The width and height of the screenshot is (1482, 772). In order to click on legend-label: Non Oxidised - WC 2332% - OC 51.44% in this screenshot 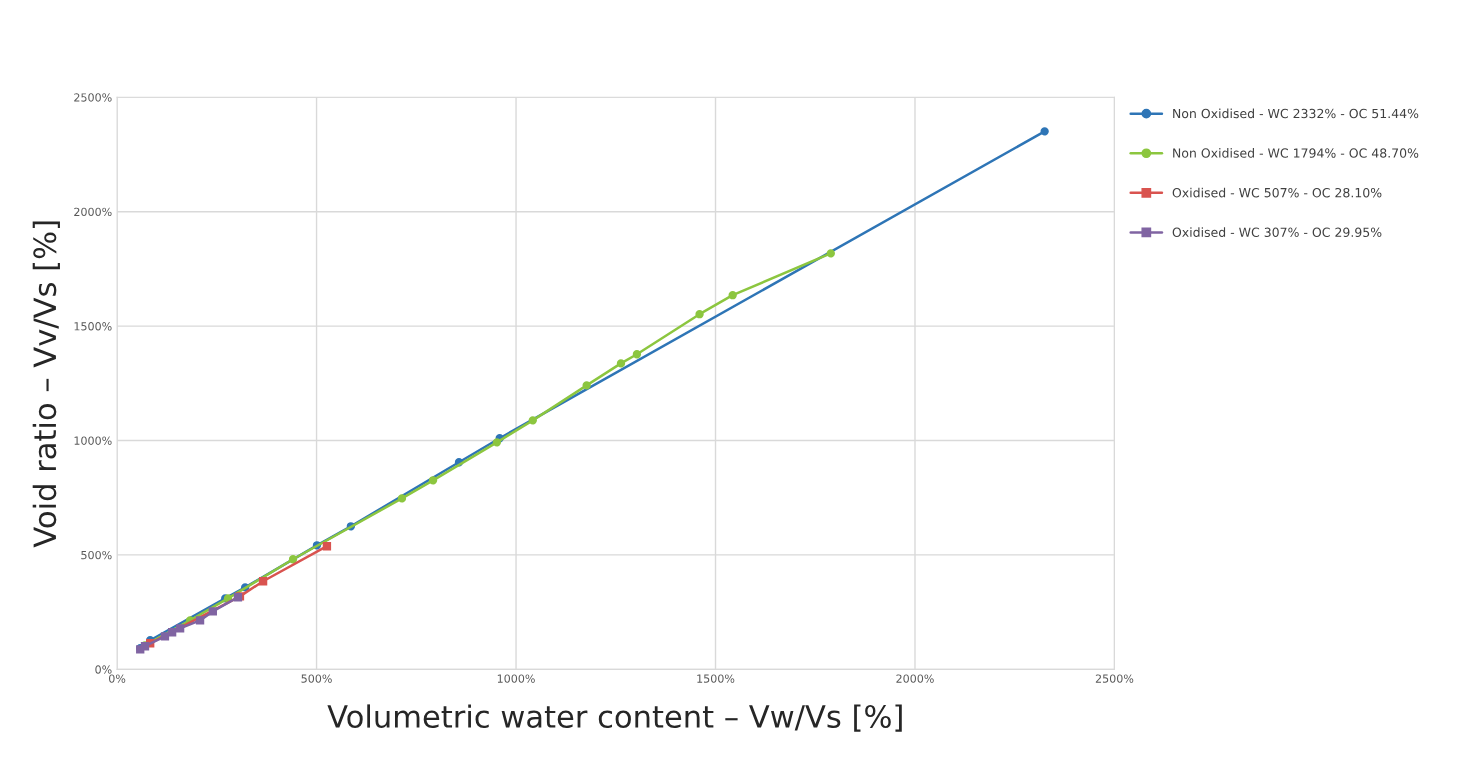, I will do `click(1296, 113)`.